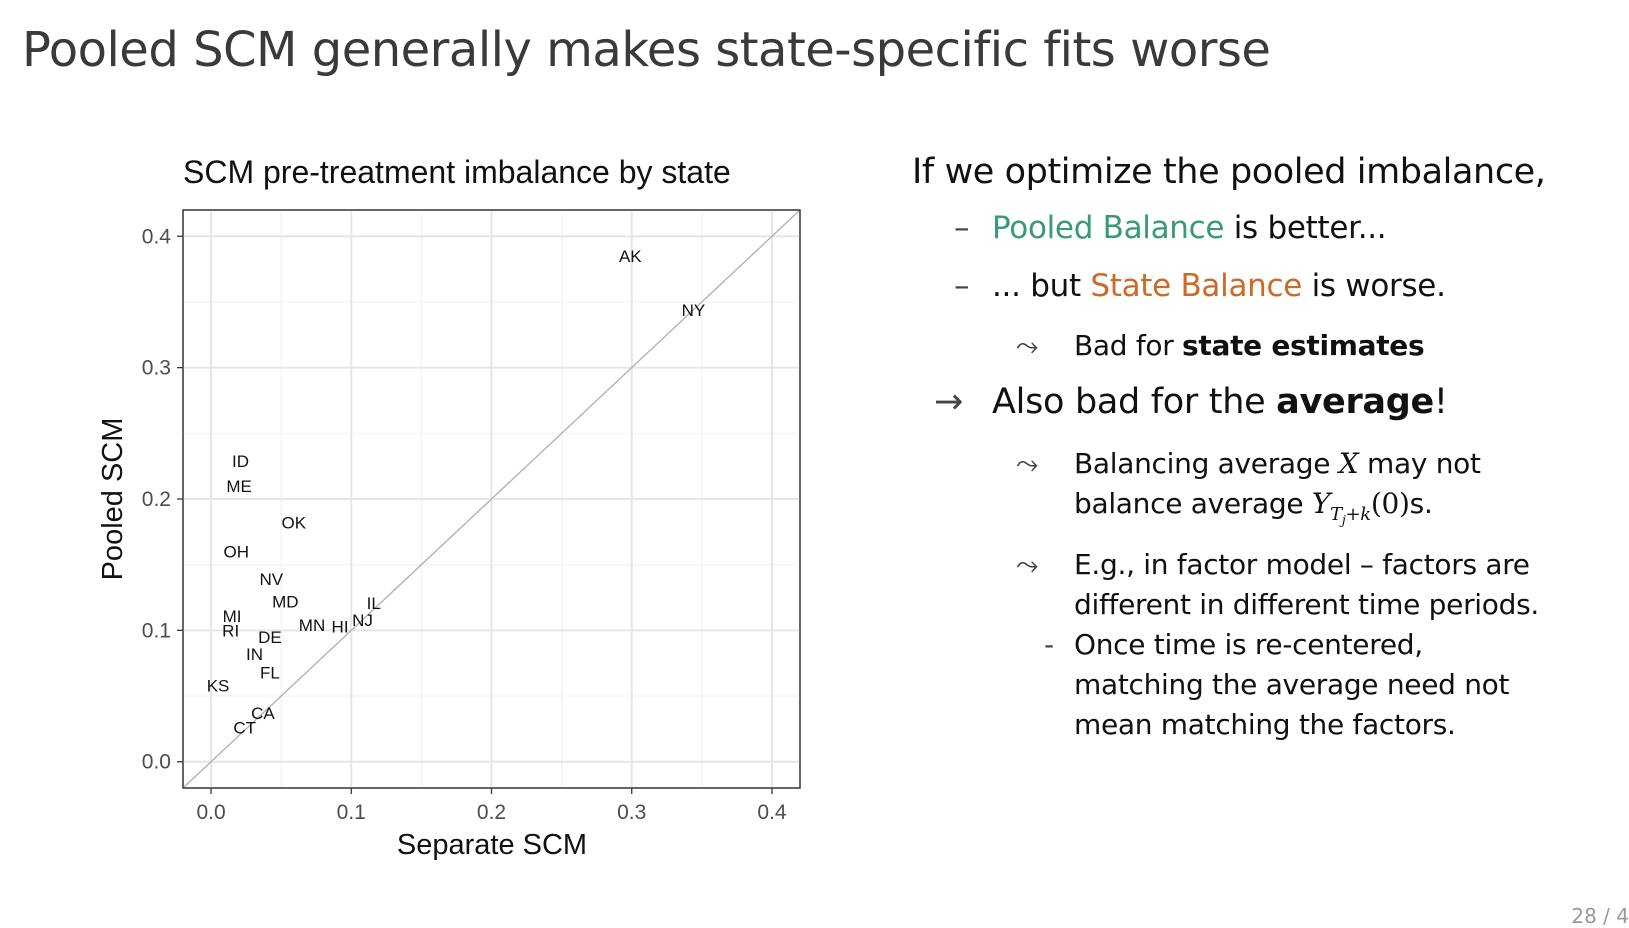  Describe the element at coordinates (1421, 503) in the screenshot. I see `bullet-text: s.` at that location.